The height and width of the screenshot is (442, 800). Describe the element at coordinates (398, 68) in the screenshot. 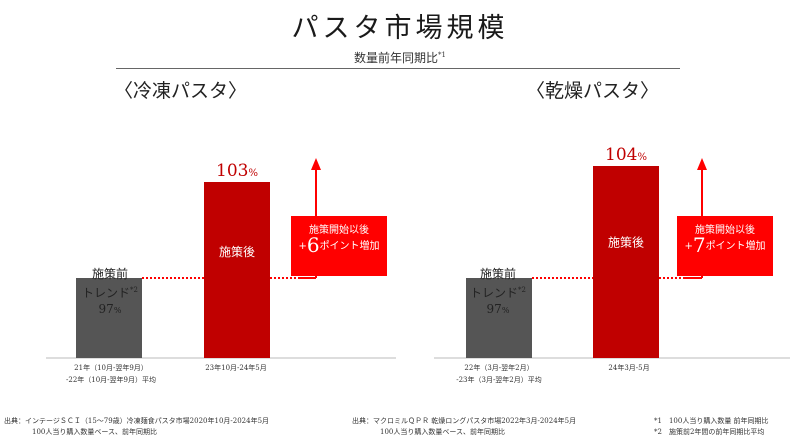

I see `title-divider` at that location.